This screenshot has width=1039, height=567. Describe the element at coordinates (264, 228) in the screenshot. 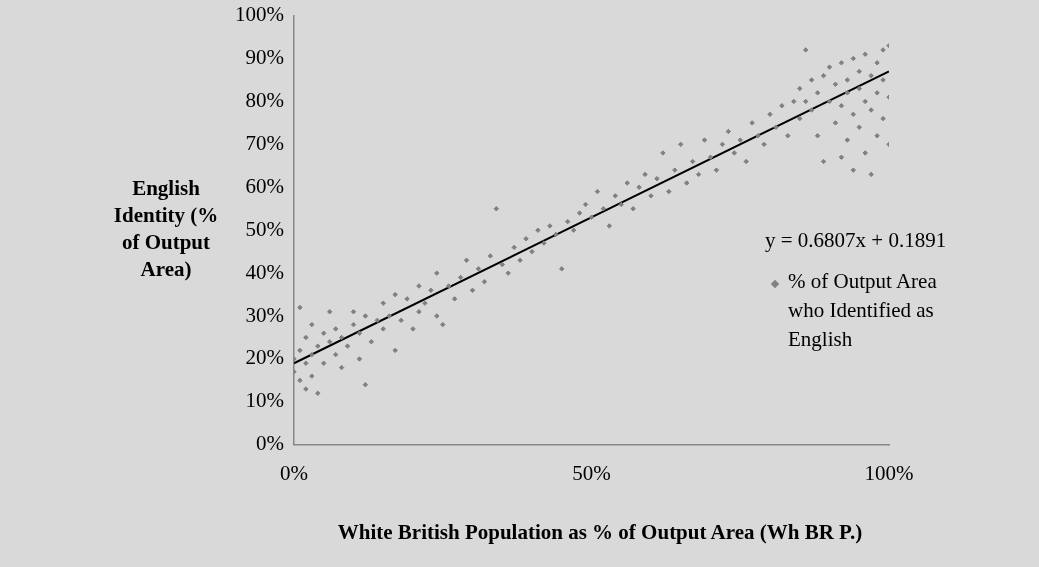

I see `y-tick-label: 50%` at that location.